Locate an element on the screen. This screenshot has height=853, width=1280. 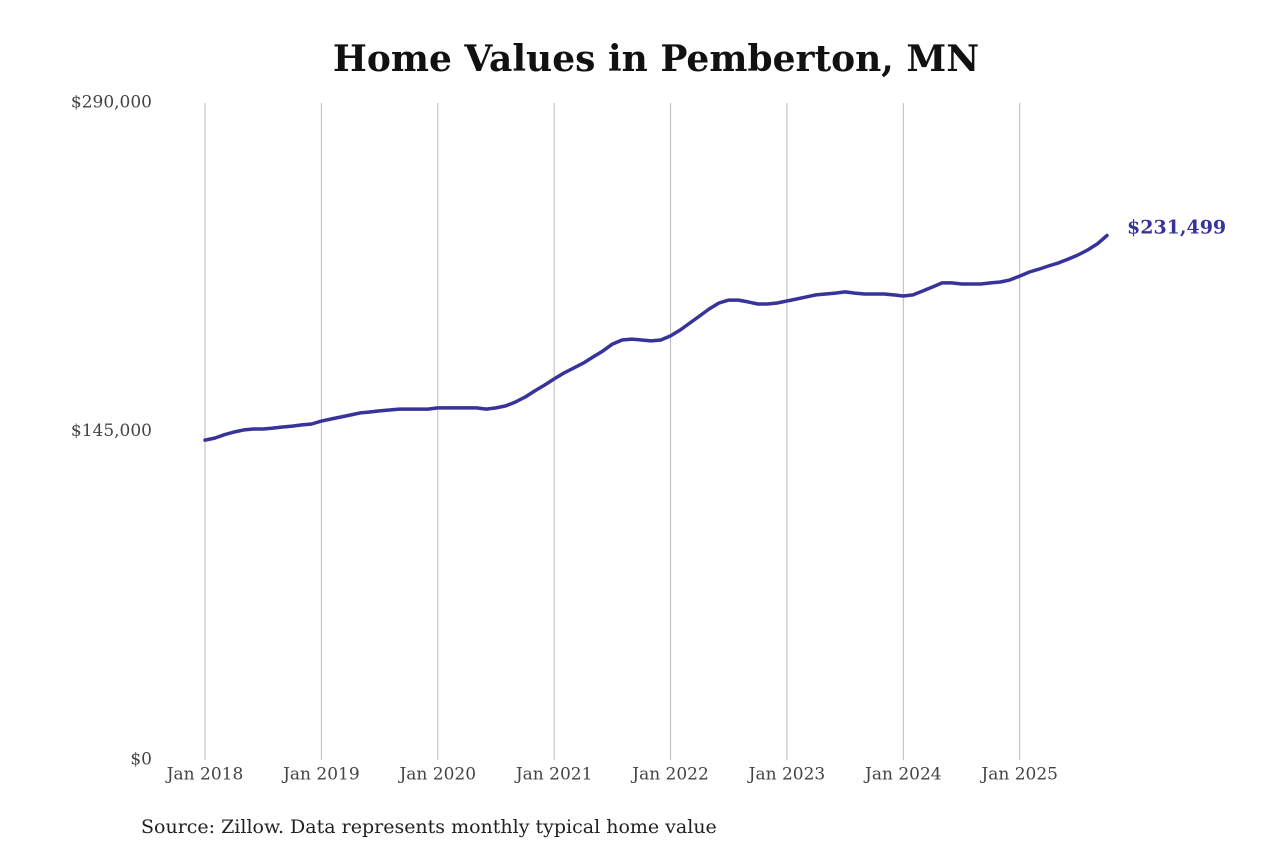
x-tick-label: Jan 2024 is located at coordinates (902, 775).